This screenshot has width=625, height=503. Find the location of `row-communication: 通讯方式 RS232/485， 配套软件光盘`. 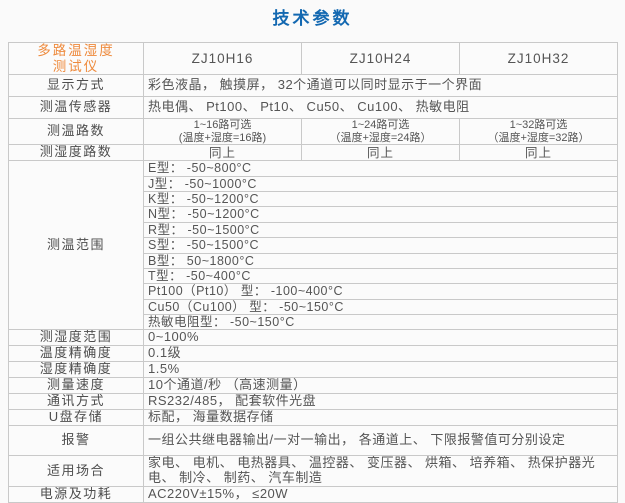

row-communication: 通讯方式 RS232/485， 配套软件光盘 is located at coordinates (313, 402).